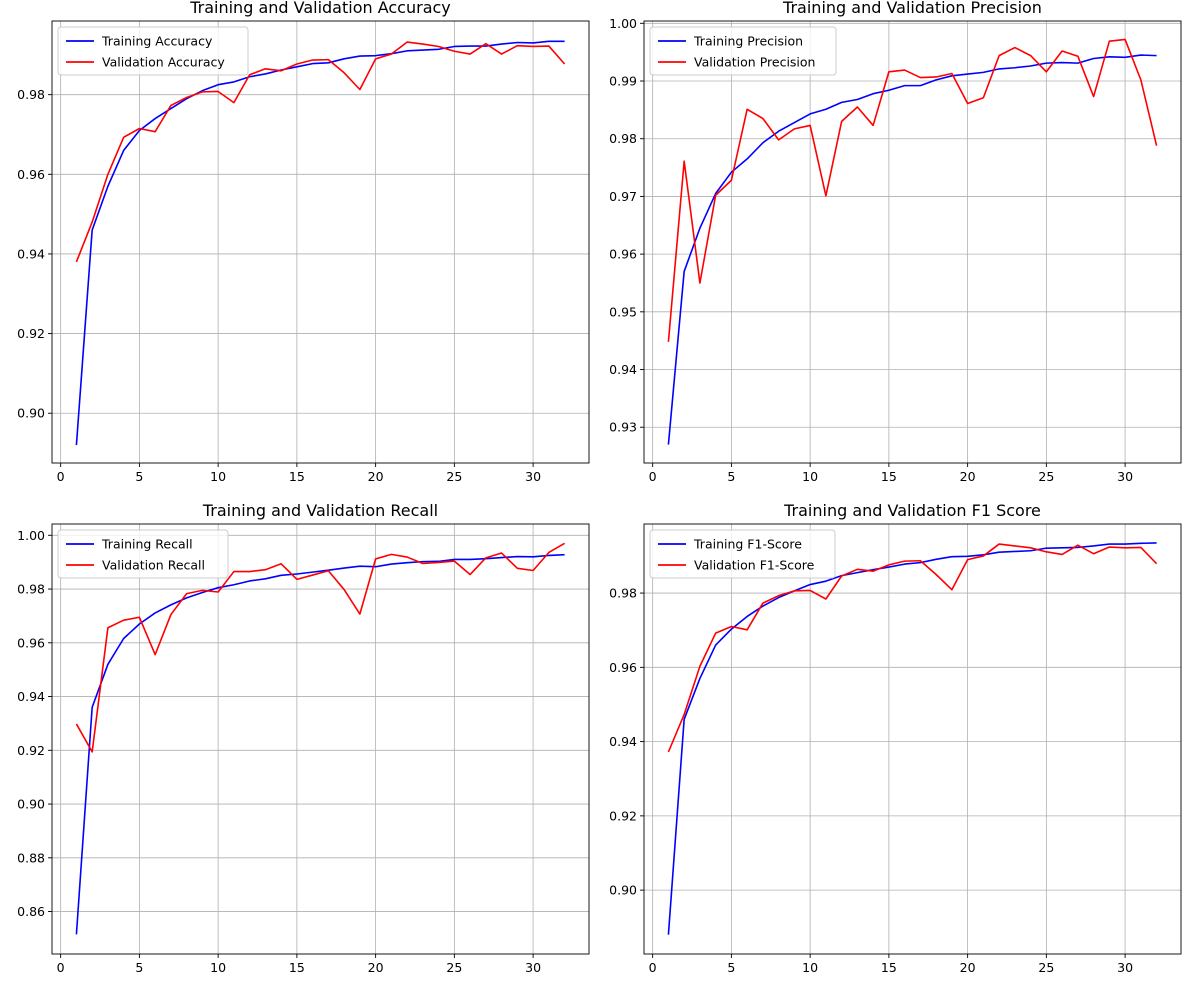 This screenshot has width=1189, height=989. What do you see at coordinates (157, 41) in the screenshot?
I see `legend-entry: Training Accuracy` at bounding box center [157, 41].